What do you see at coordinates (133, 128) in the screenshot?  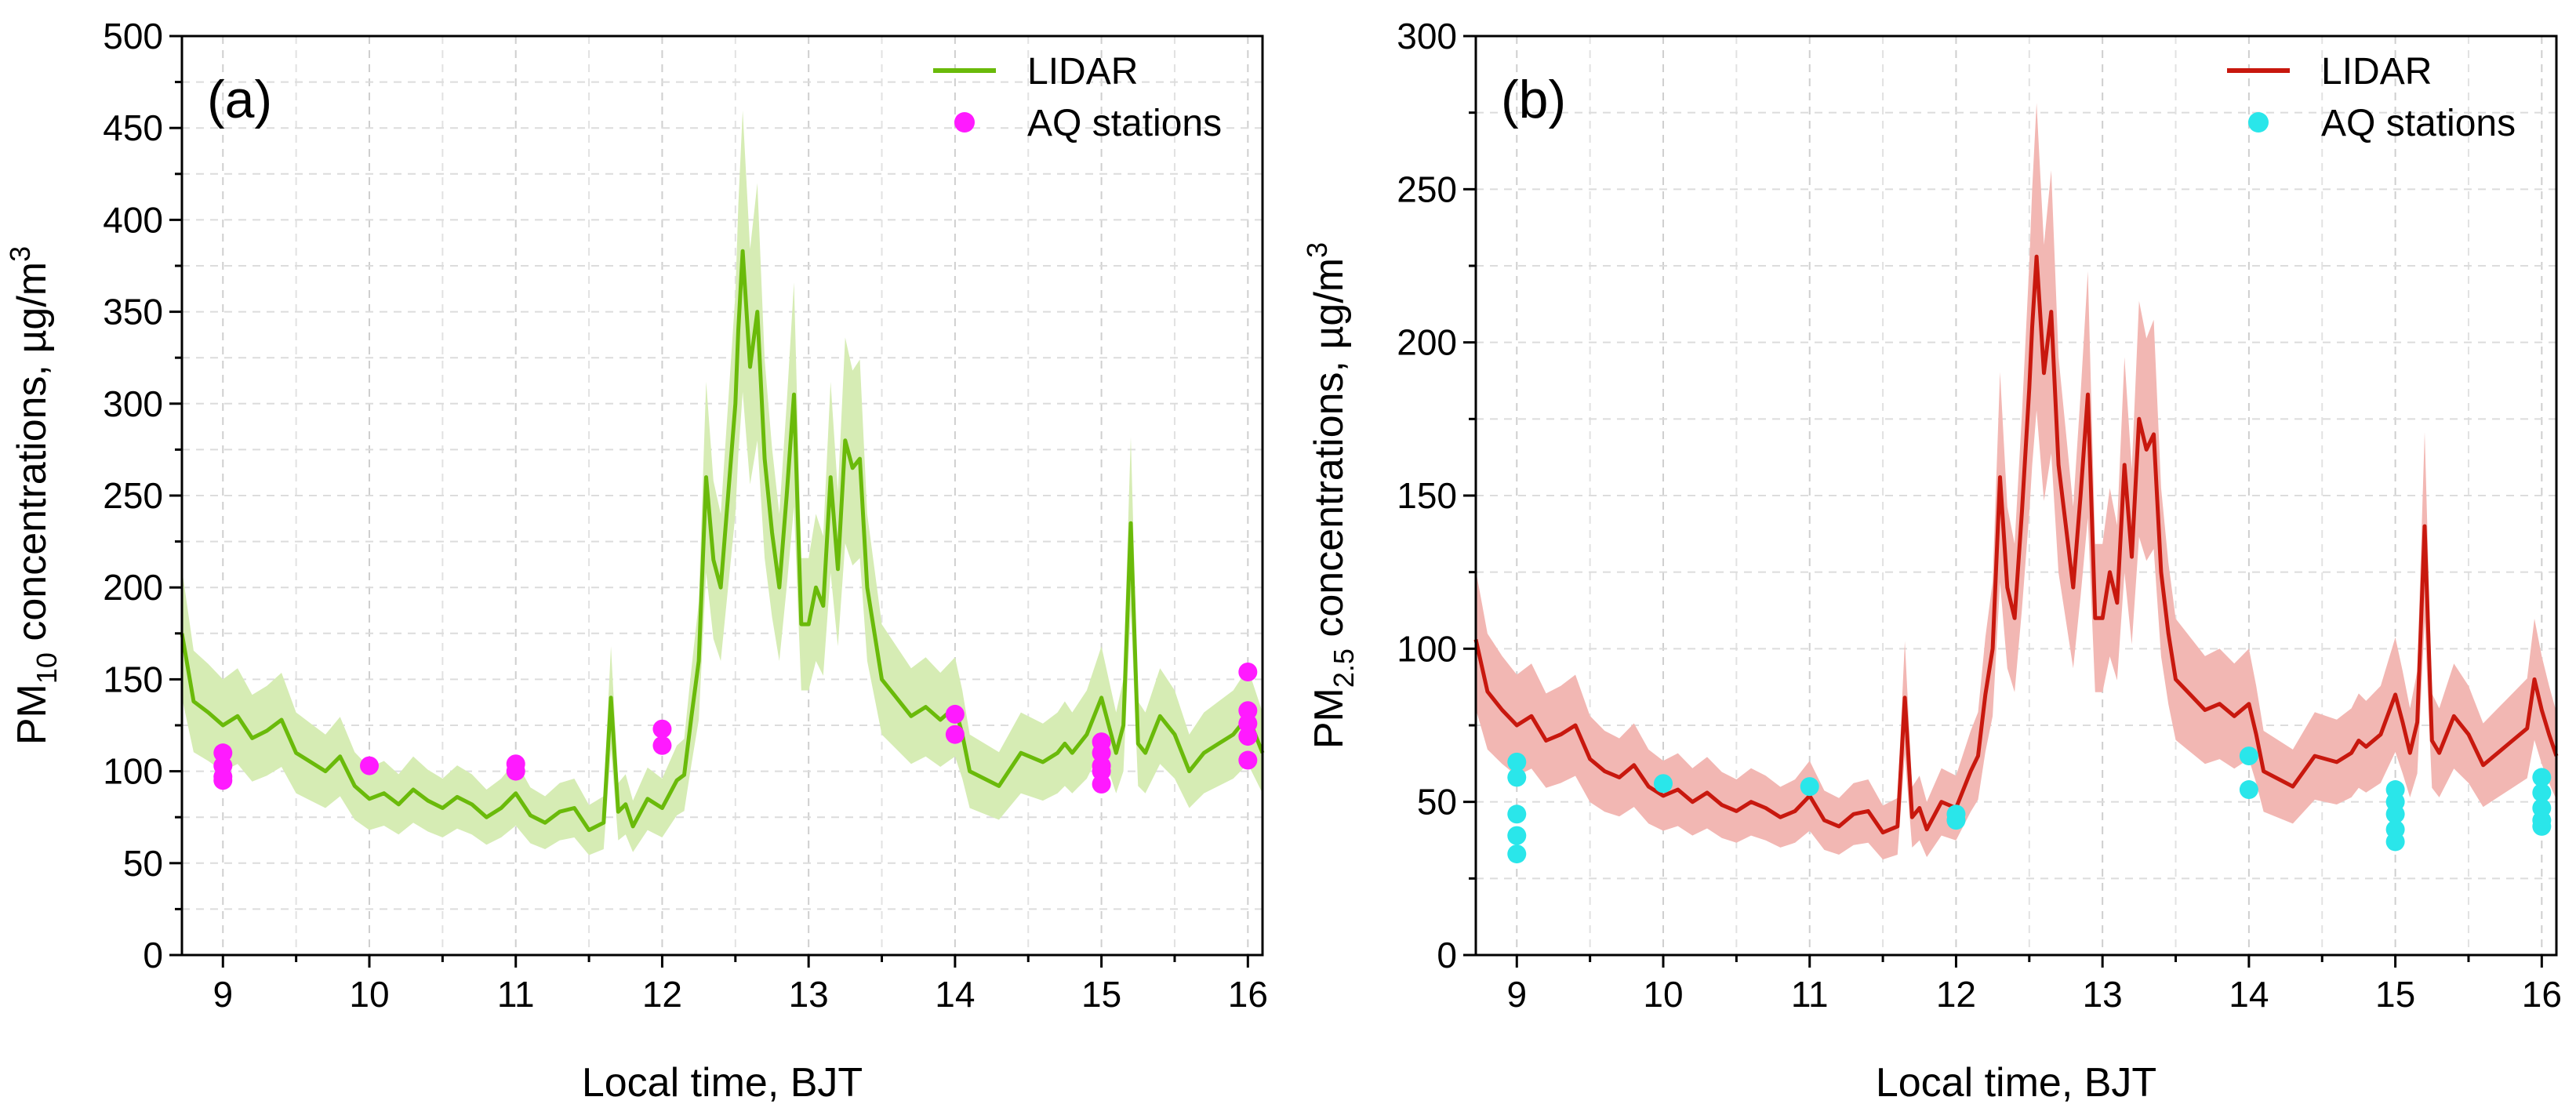 I see `y-tick-label: 450` at bounding box center [133, 128].